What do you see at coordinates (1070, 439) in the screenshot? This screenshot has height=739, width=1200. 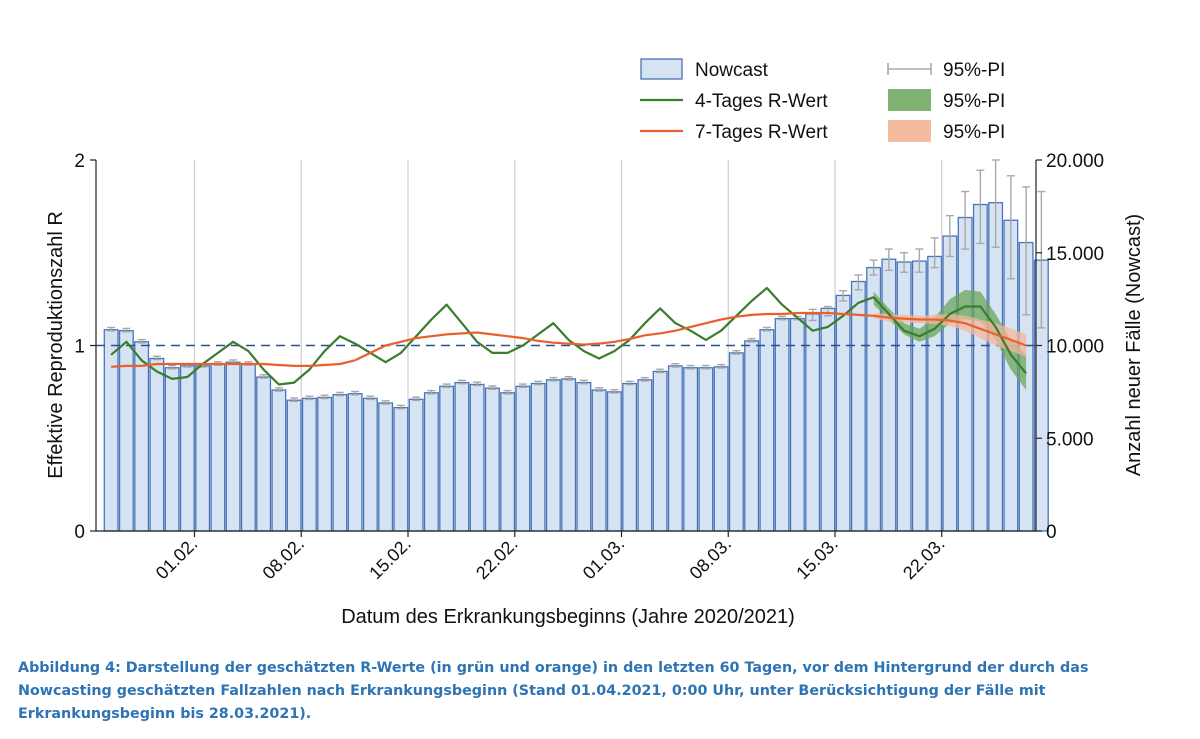 I see `right-tick-label-1: 5.000` at bounding box center [1070, 439].